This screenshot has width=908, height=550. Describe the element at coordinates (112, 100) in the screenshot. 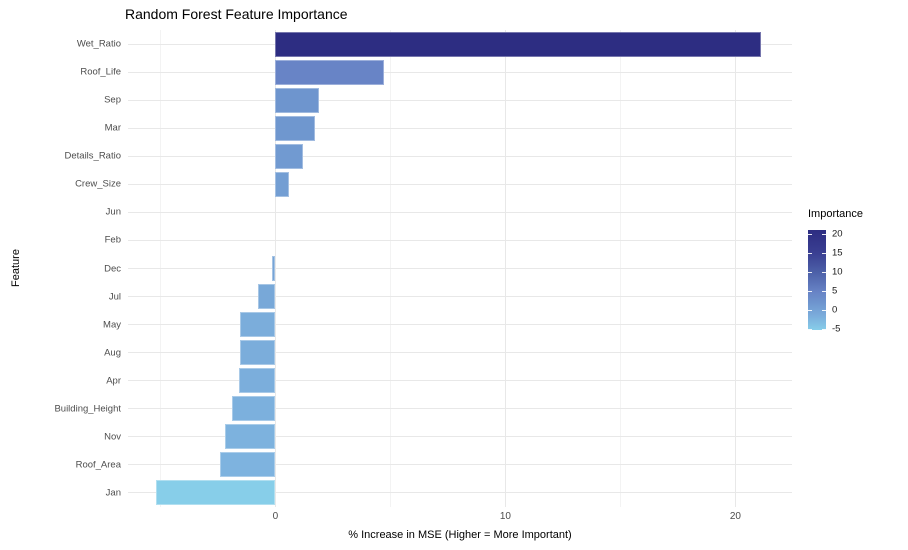

I see `y-tick-label: Sep` at that location.